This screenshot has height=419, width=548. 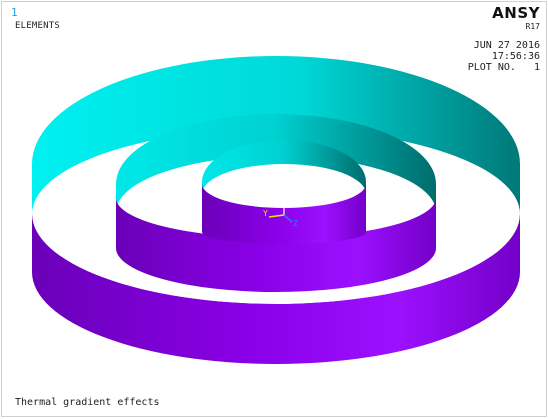 I want to click on plot-number: PLOT NO. 1, so click(x=503, y=67).